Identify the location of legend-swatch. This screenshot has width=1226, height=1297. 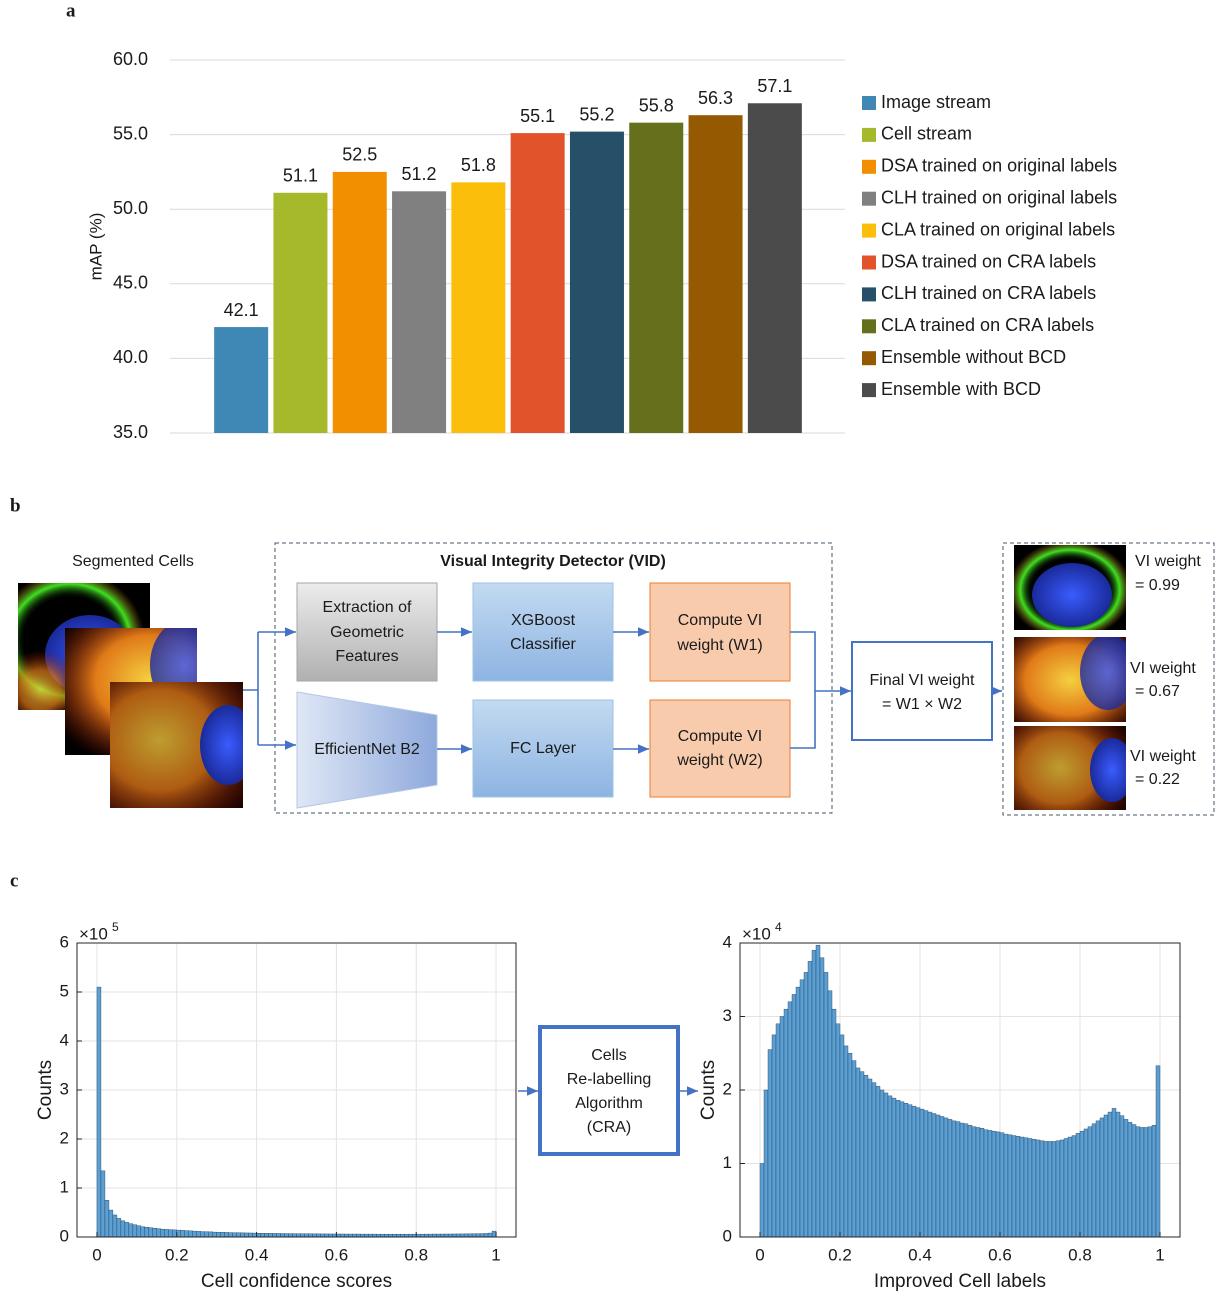
(869, 134).